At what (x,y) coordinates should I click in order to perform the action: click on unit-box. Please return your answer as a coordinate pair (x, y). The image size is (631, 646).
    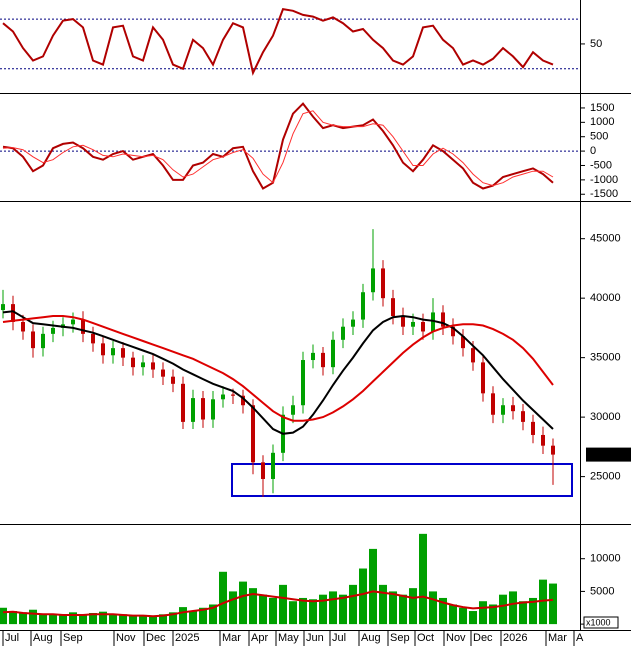
    Looking at the image, I should click on (601, 622).